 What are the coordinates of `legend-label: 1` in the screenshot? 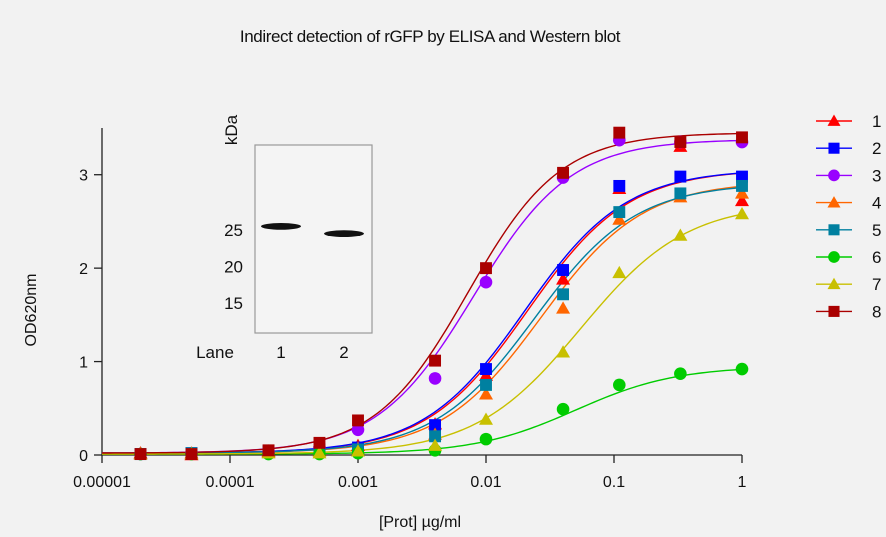 It's located at (876, 121).